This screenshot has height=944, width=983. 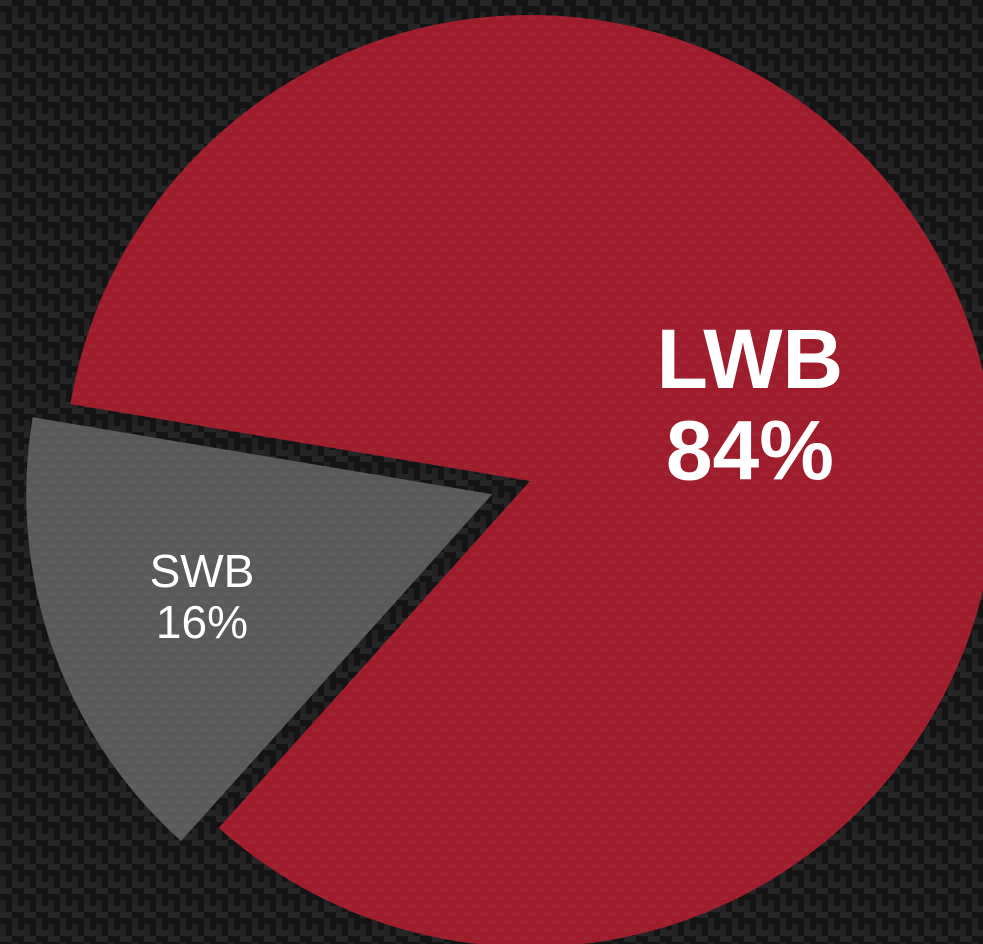 I want to click on value-label: 16%, so click(x=202, y=622).